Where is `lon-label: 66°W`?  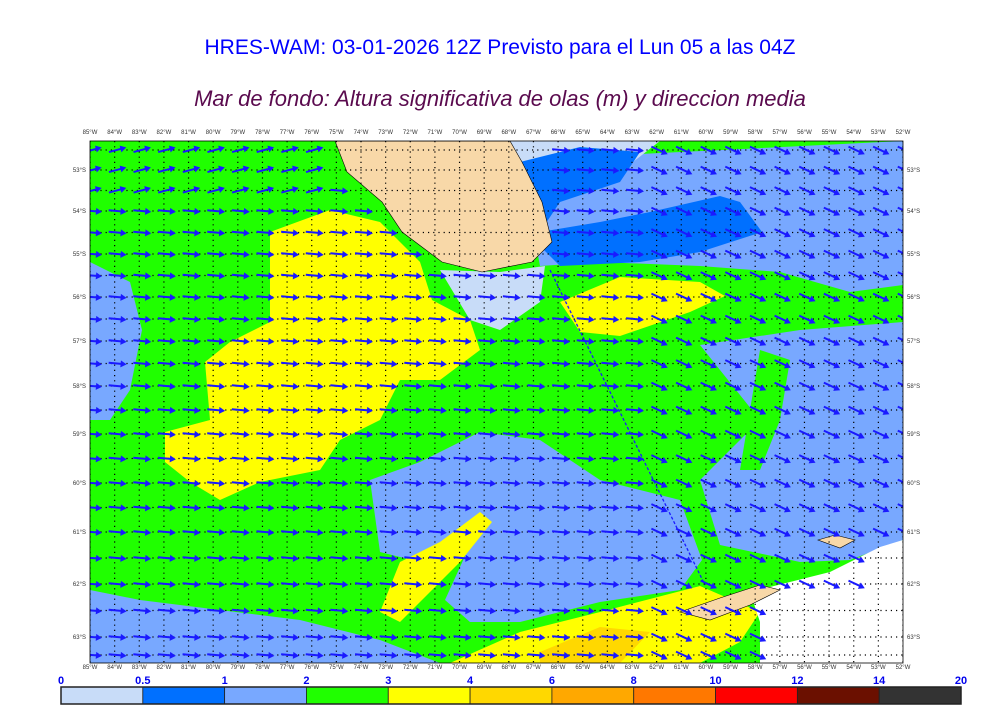 lon-label: 66°W is located at coordinates (558, 668).